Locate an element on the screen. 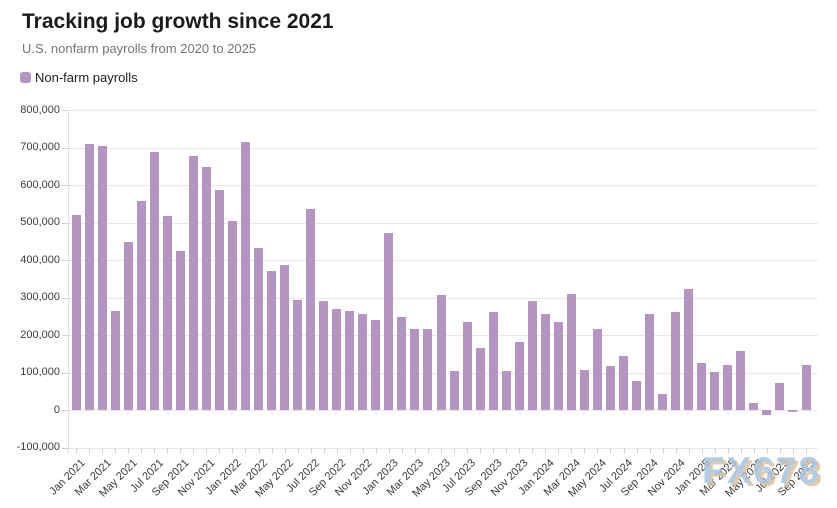 This screenshot has height=508, width=837. x-tickmark-apr-2022 is located at coordinates (272, 450).